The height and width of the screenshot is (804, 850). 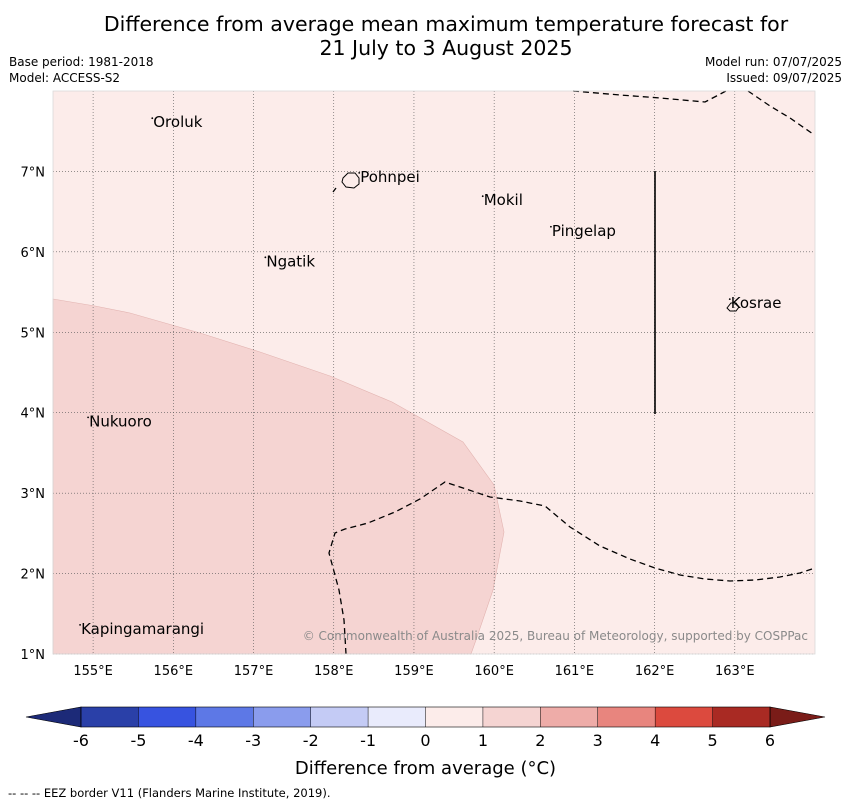 I want to click on place-label: Pingelap, so click(x=584, y=231).